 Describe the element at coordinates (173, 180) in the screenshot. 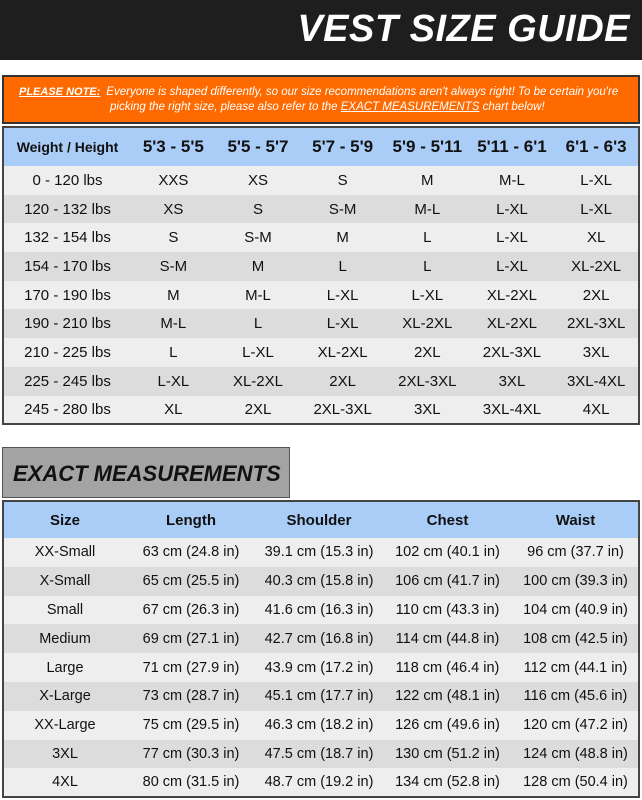

I see `table-cell: XXS` at that location.